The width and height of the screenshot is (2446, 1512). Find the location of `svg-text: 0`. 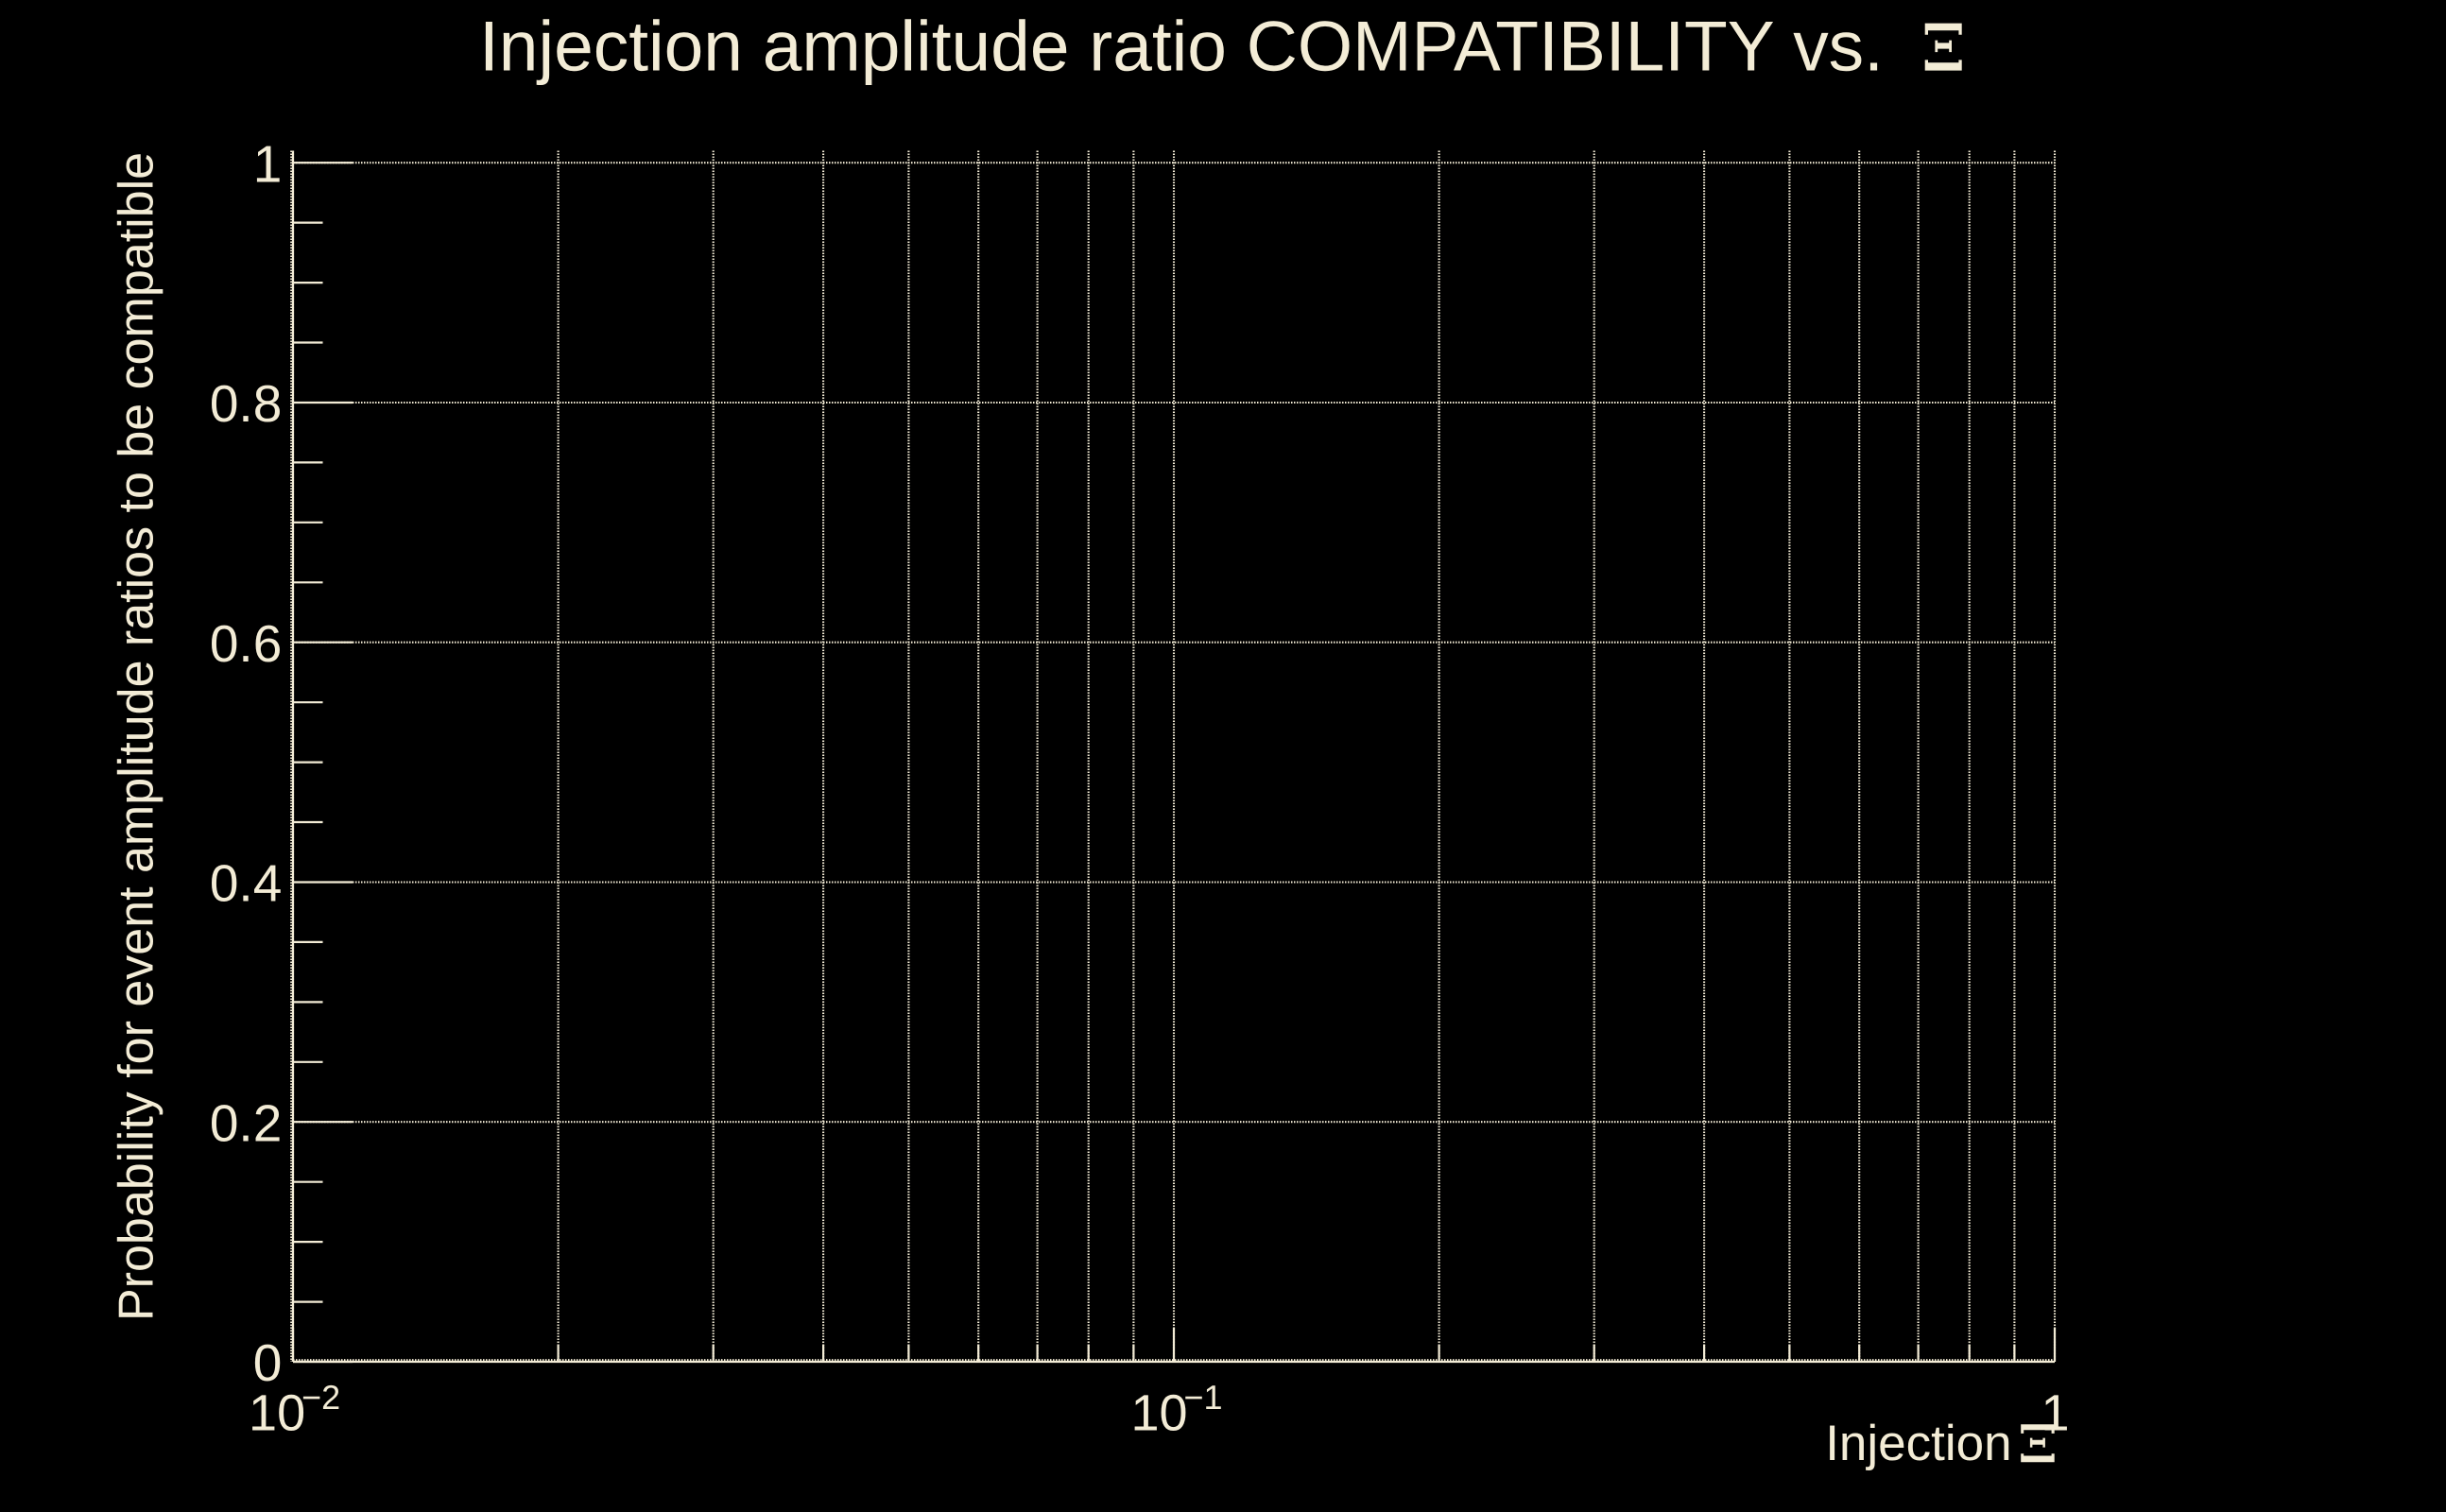

svg-text: 0 is located at coordinates (268, 1362).